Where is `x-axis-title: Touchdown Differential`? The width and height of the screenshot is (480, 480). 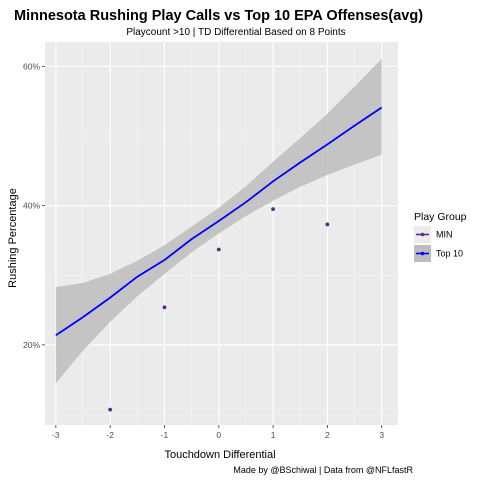
x-axis-title: Touchdown Differential is located at coordinates (219, 455).